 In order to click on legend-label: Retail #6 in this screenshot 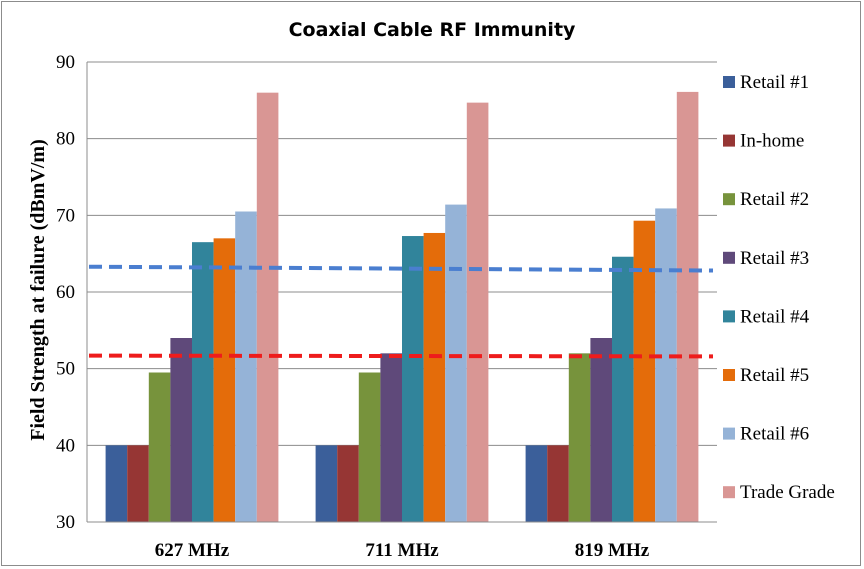, I will do `click(774, 434)`.